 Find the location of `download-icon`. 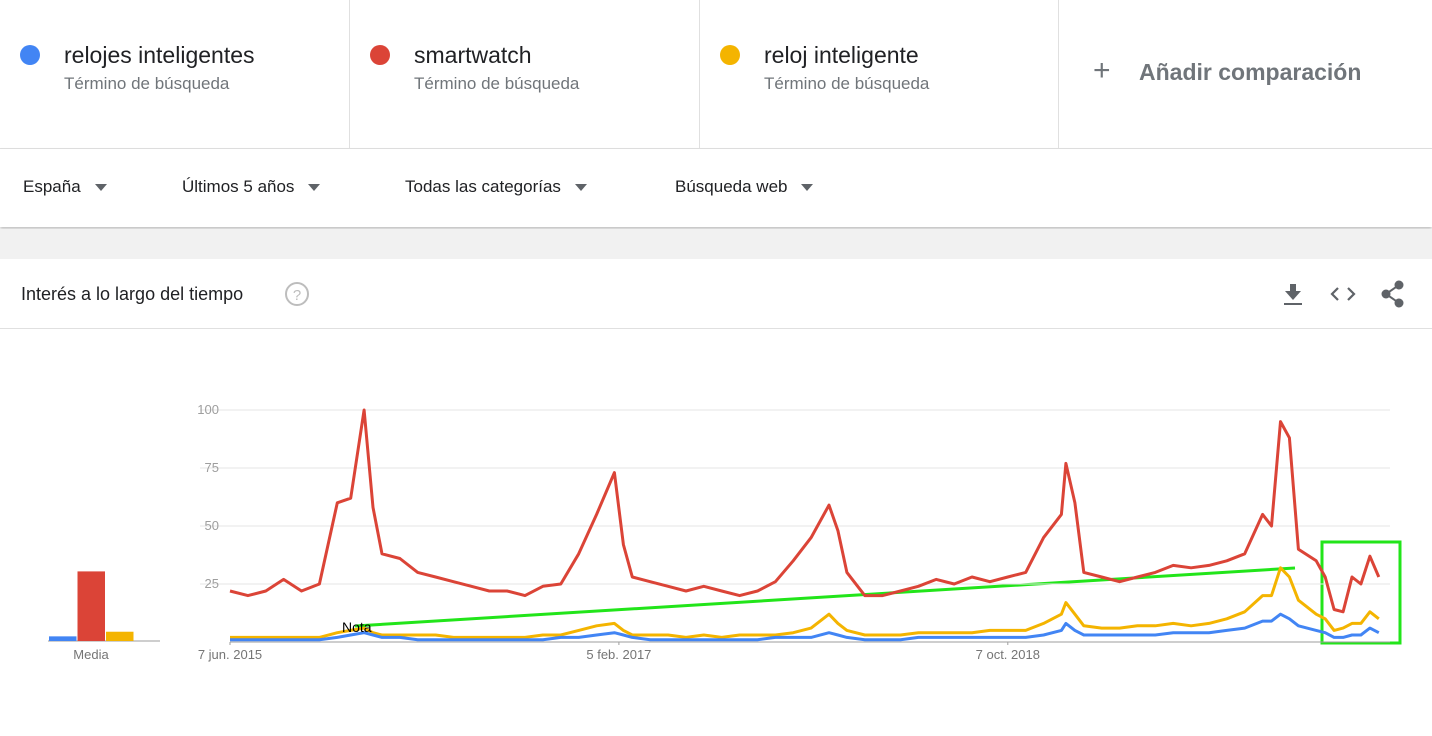

download-icon is located at coordinates (1293, 294).